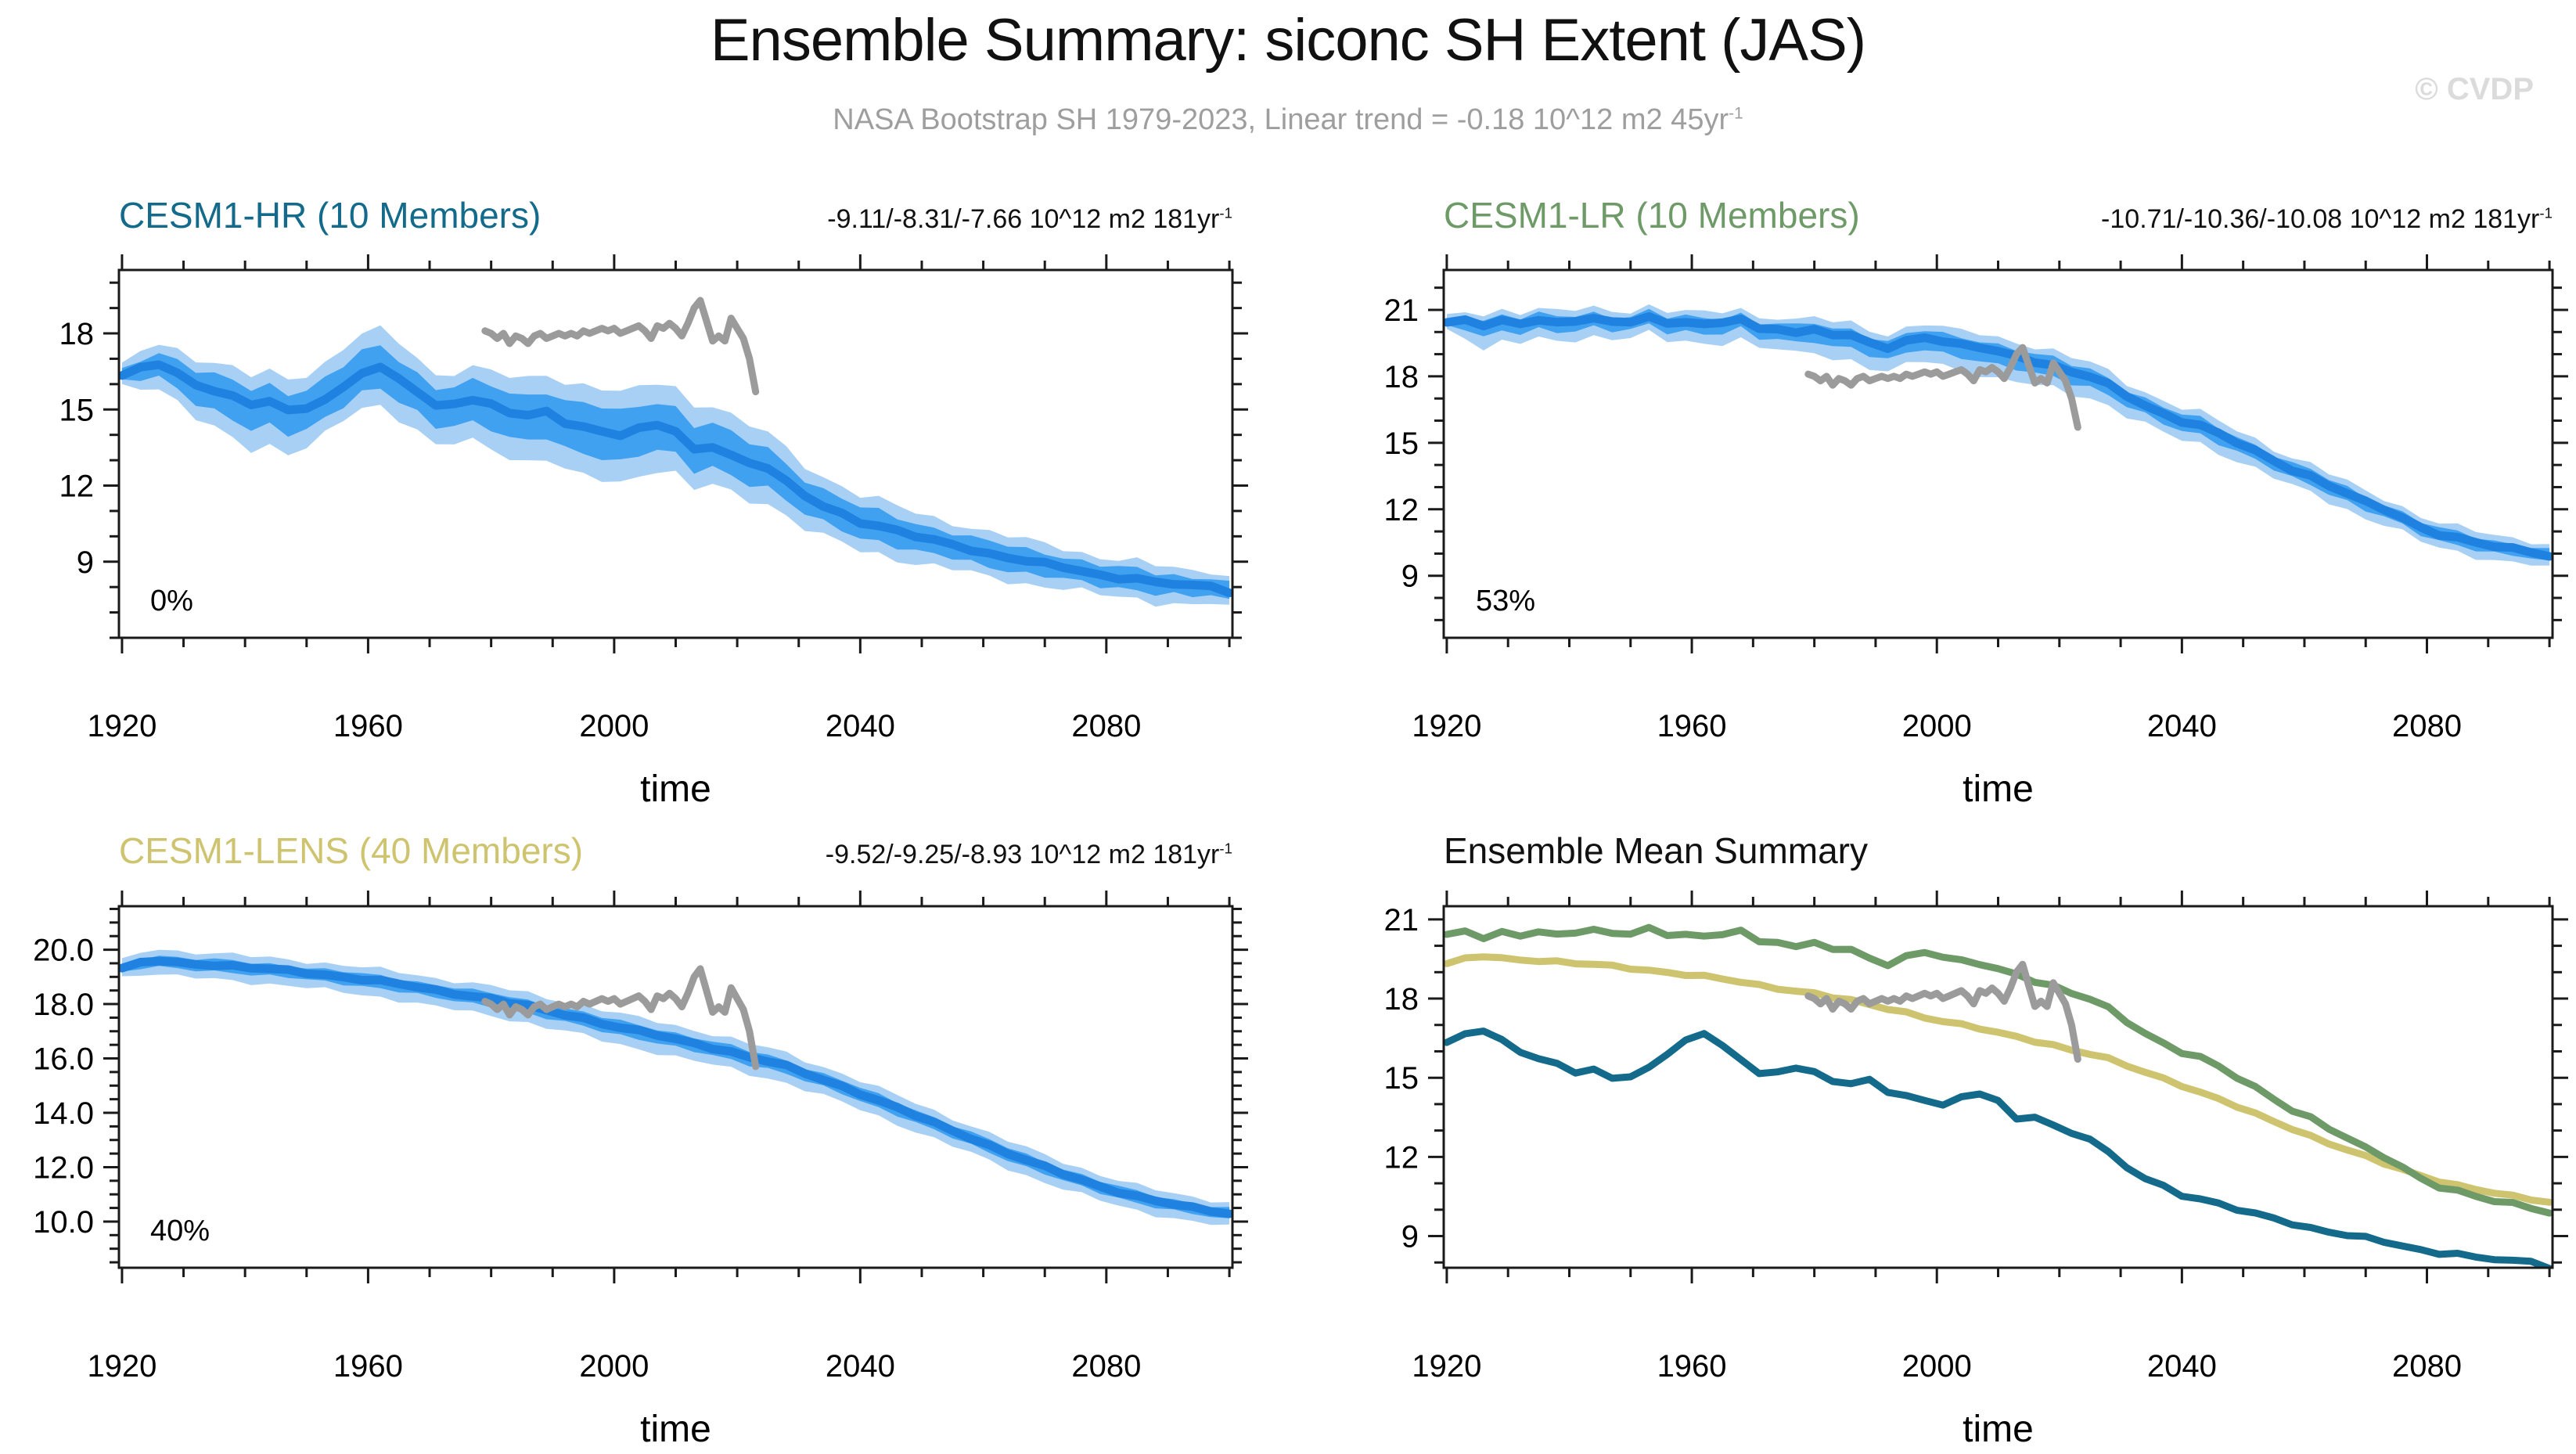 The image size is (2576, 1454). What do you see at coordinates (1656, 850) in the screenshot?
I see `panel-title-ensemble-mean-summary: Ensemble Mean Summary` at bounding box center [1656, 850].